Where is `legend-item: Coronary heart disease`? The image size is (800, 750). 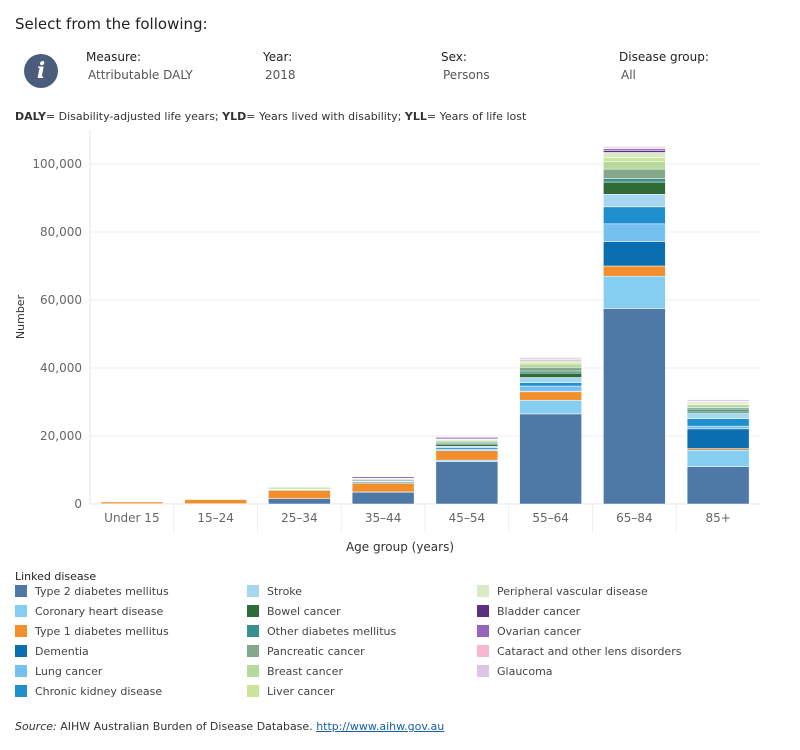
legend-item: Coronary heart disease is located at coordinates (89, 615).